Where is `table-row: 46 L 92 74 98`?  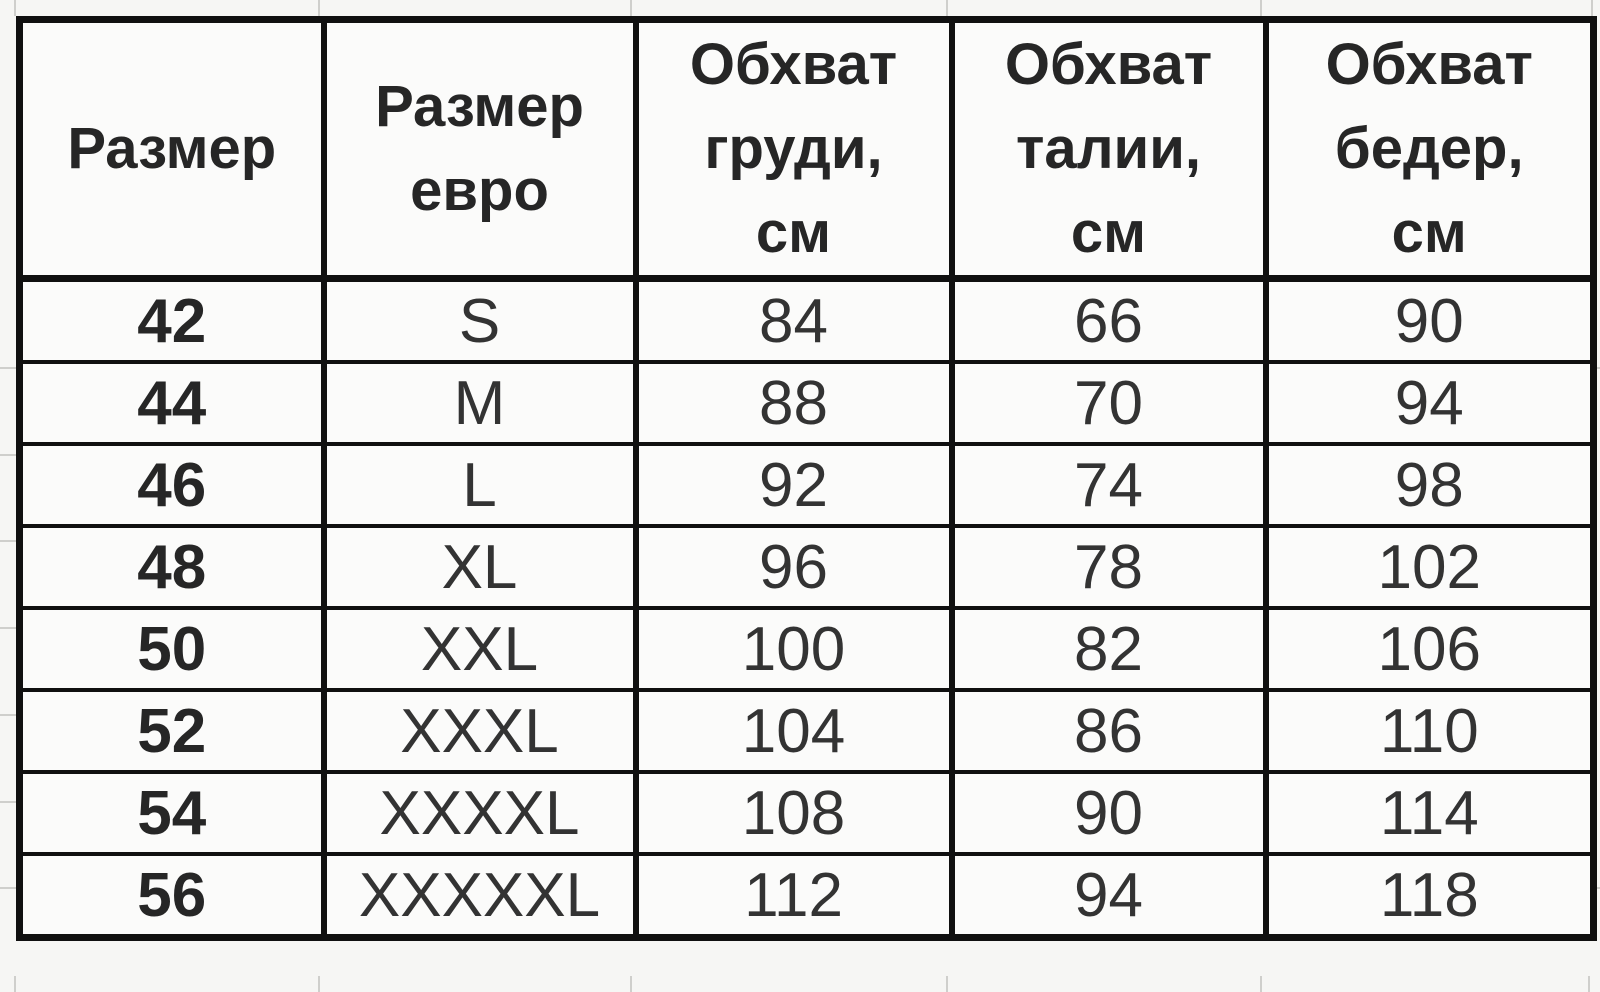 table-row: 46 L 92 74 98 is located at coordinates (806, 485).